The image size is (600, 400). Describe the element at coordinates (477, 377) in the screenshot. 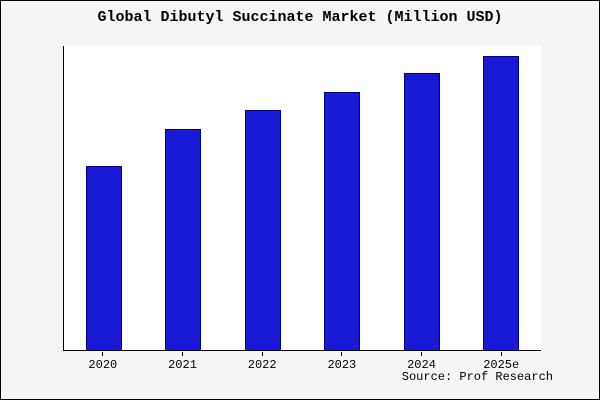

I see `source-note: Source: Prof Research` at that location.